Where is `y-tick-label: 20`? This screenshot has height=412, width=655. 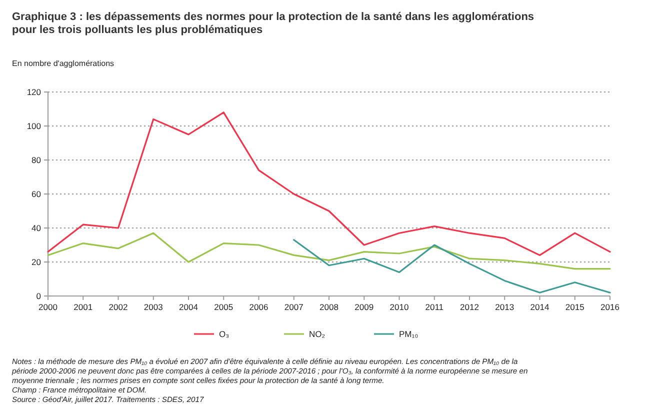
y-tick-label: 20 is located at coordinates (37, 261).